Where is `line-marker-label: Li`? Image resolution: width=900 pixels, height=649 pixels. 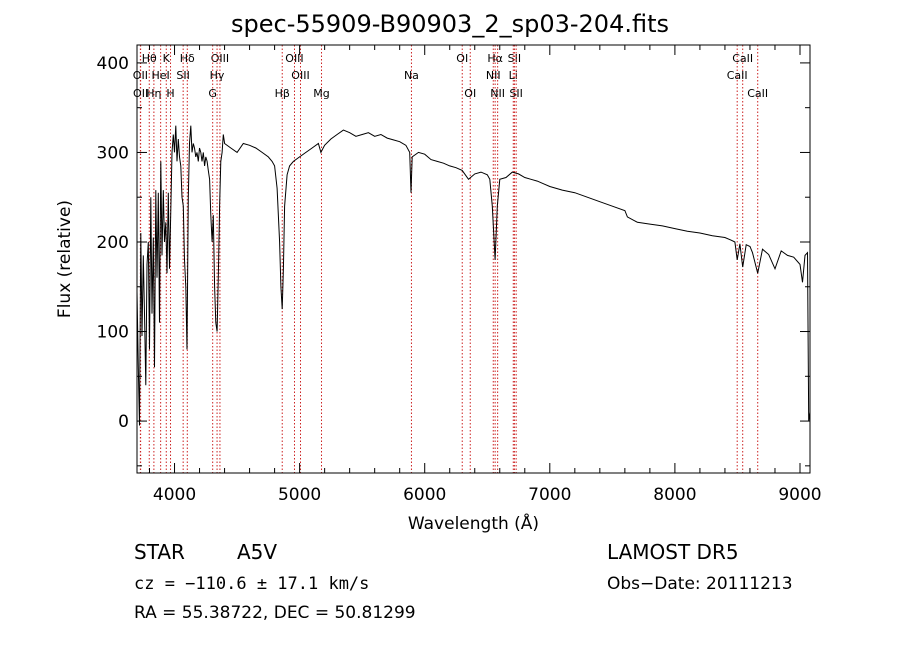
line-marker-label: Li is located at coordinates (513, 75).